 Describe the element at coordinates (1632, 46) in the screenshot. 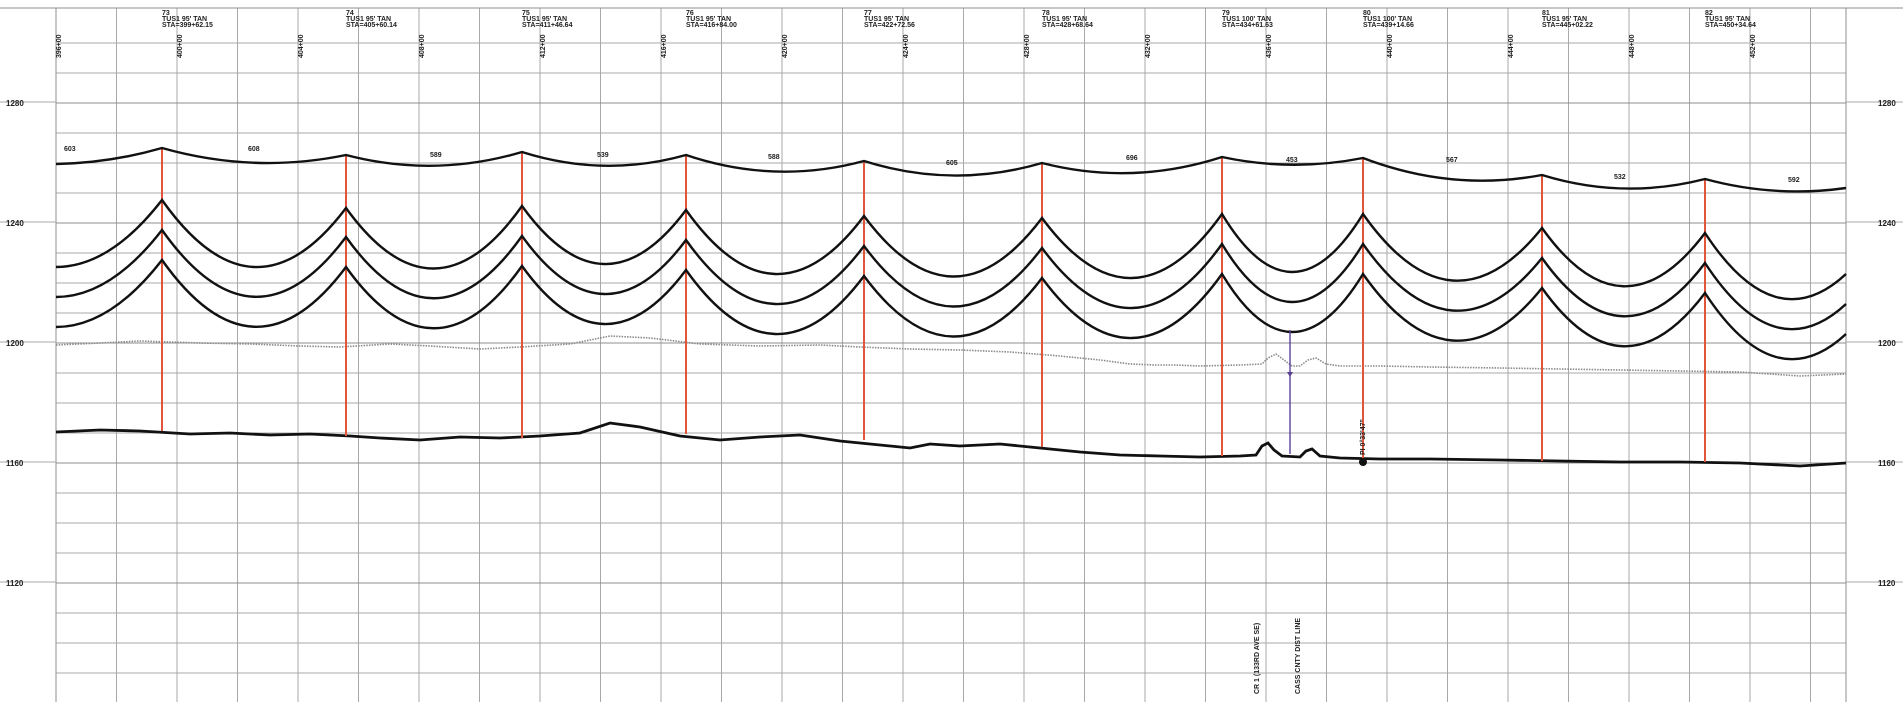

I see `station-label: 448+00` at that location.